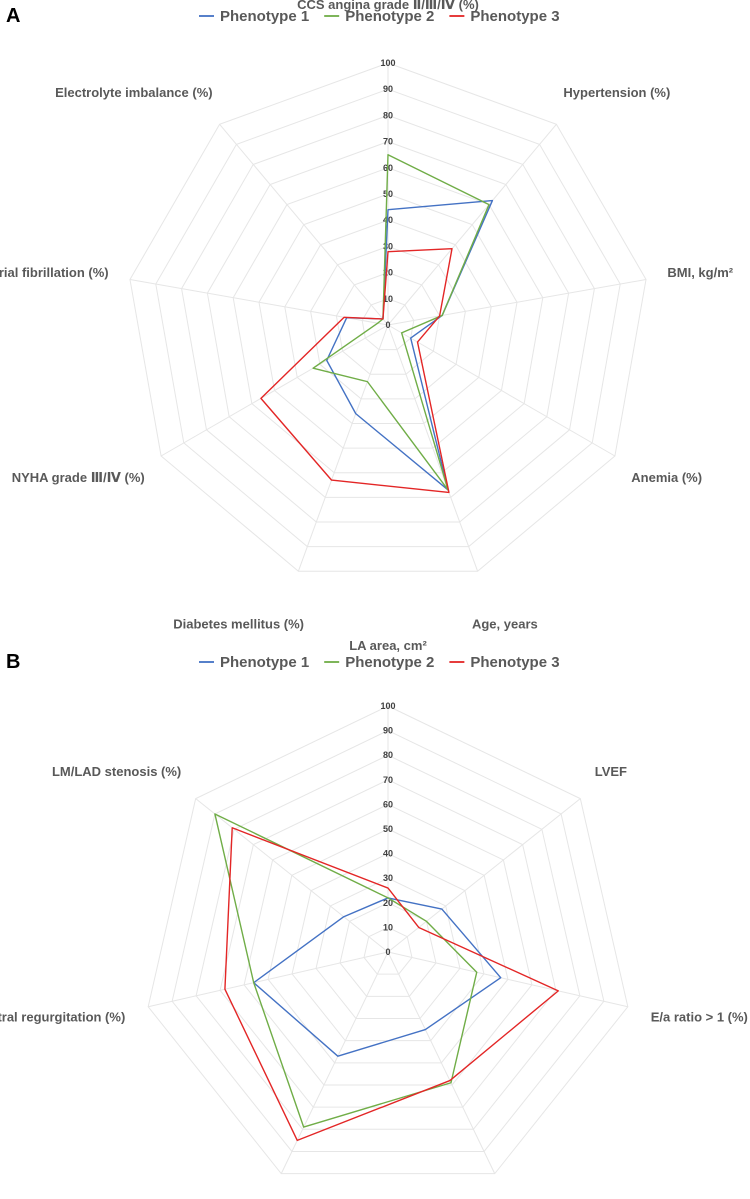 This screenshot has width=750, height=1199. What do you see at coordinates (388, 854) in the screenshot?
I see `tick-label: 40` at bounding box center [388, 854].